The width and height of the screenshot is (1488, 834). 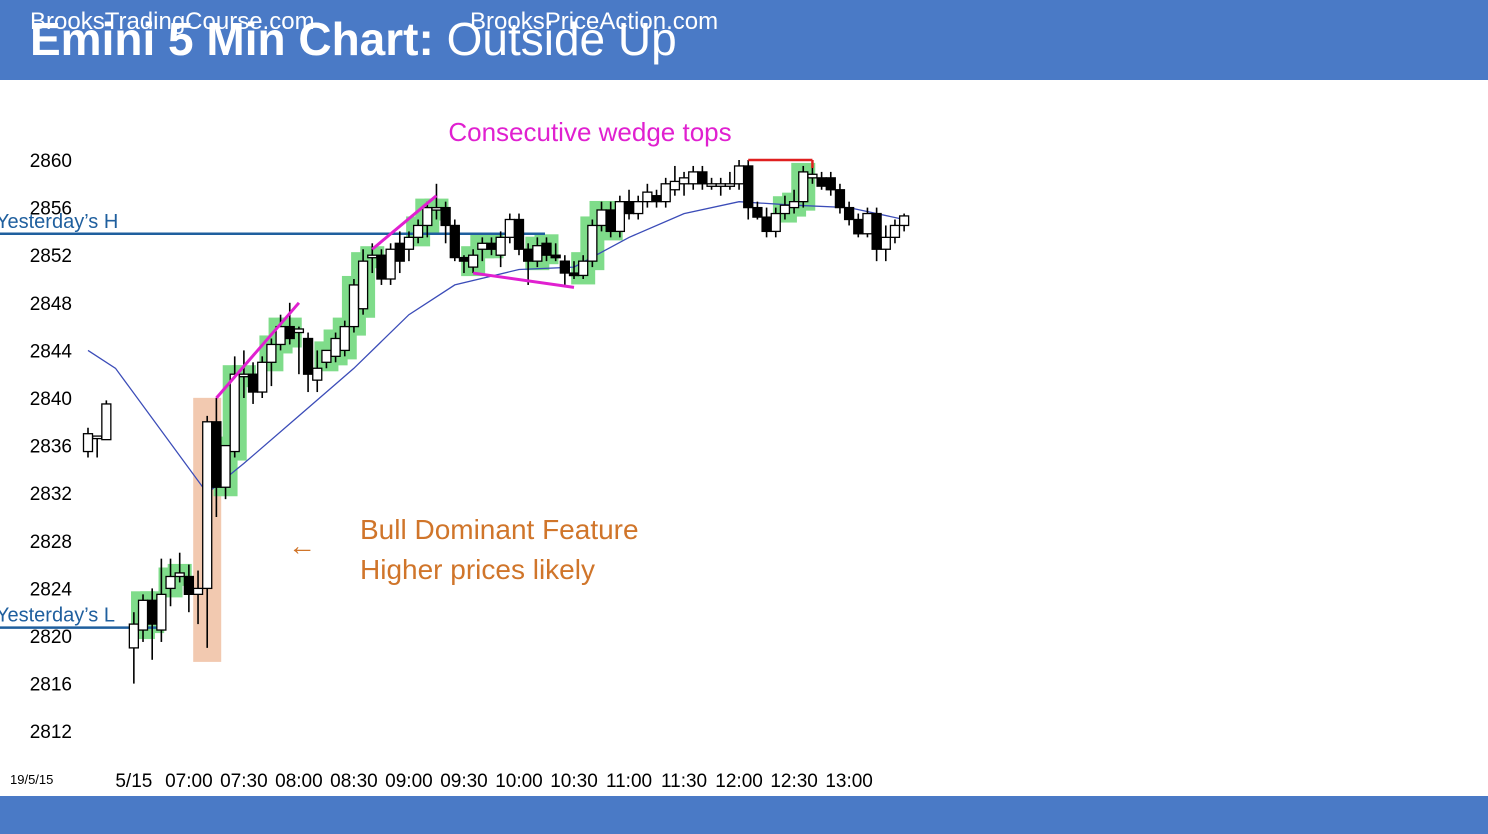 I want to click on footer-link-trading-course: BrooksTradingCourse.com, so click(x=172, y=21).